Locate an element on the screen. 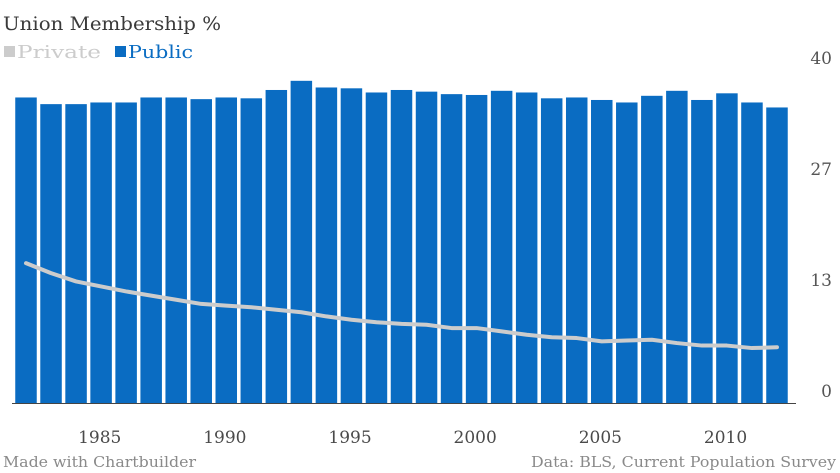 Image resolution: width=840 pixels, height=473 pixels. legend-item-private: Private is located at coordinates (52, 52).